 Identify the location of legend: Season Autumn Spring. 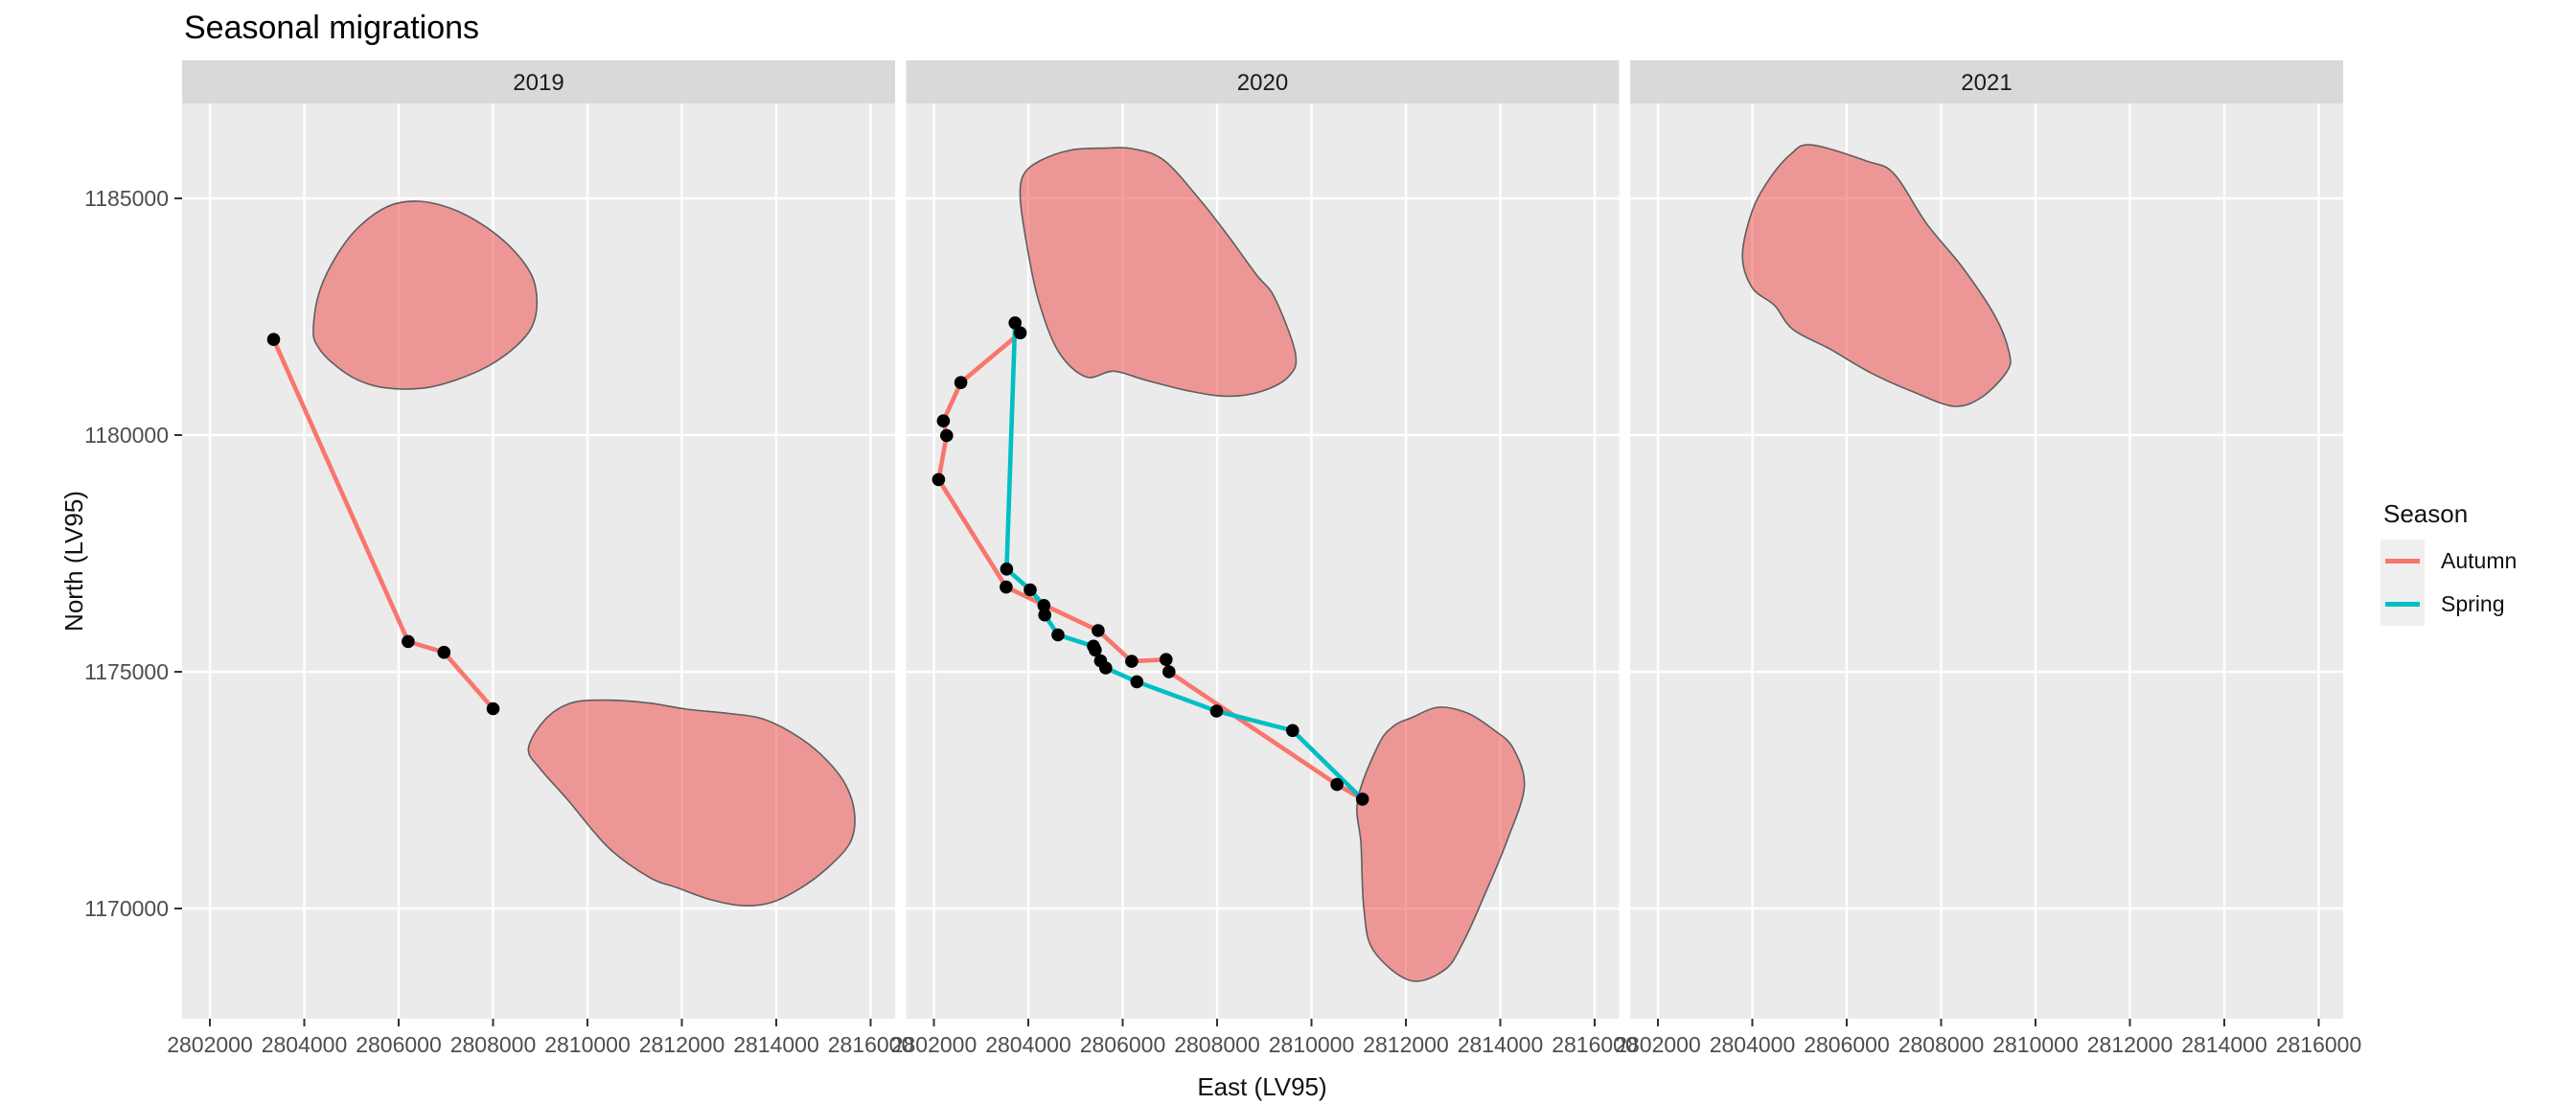
(2448, 562).